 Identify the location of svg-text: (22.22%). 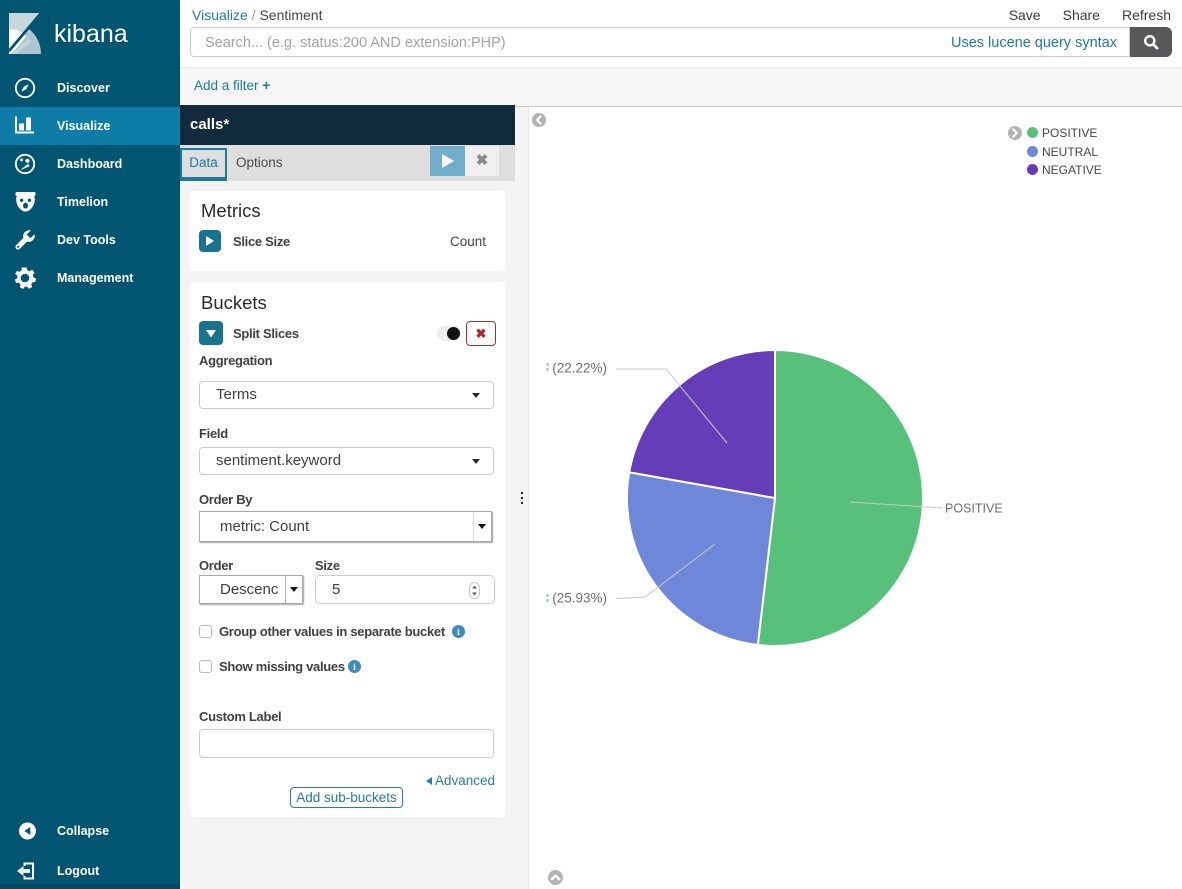
(579, 368).